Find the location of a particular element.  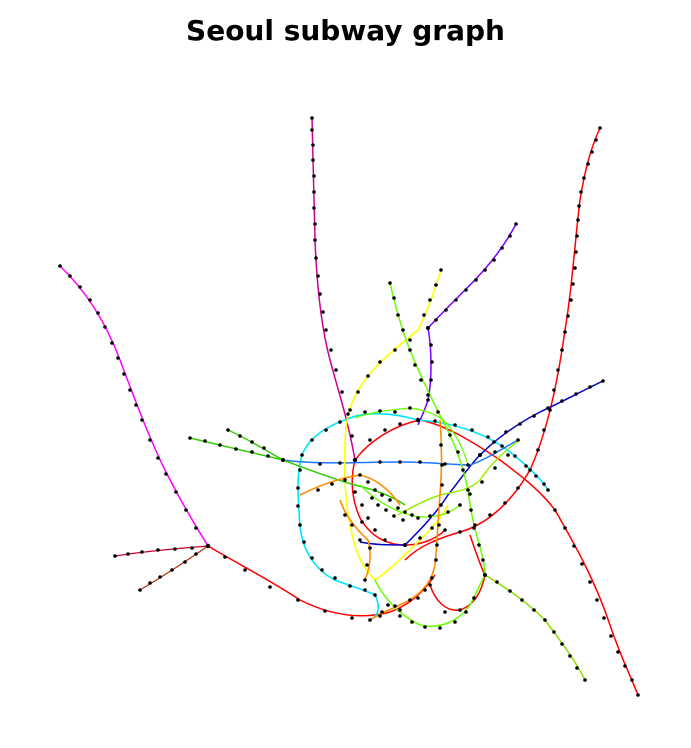

line-green-west is located at coordinates (297, 471).